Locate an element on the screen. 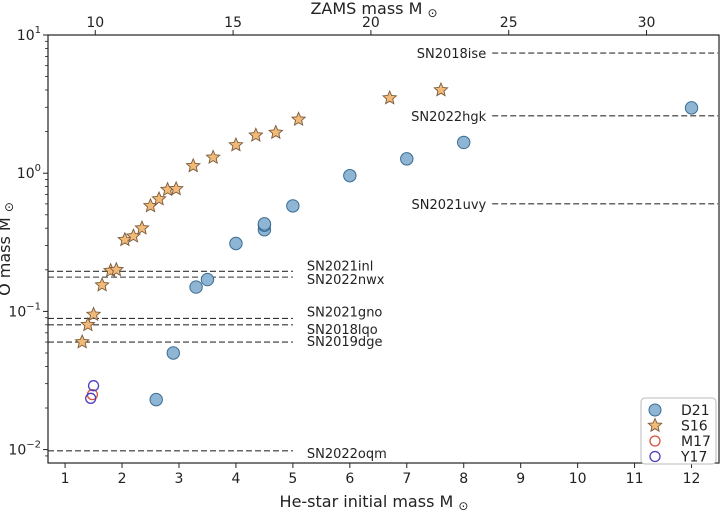 The image size is (720, 530). x-tick-label-4: 4 is located at coordinates (235, 479).